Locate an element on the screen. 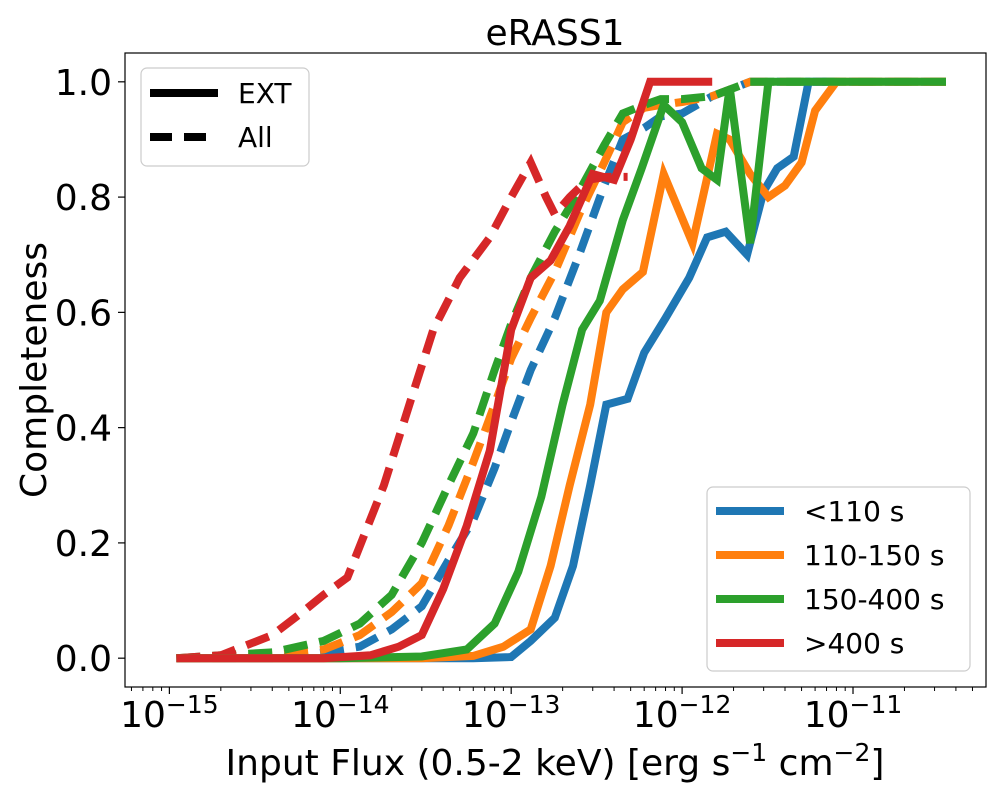 The image size is (1000, 800). y-tick-label: 0.8 is located at coordinates (83, 198).